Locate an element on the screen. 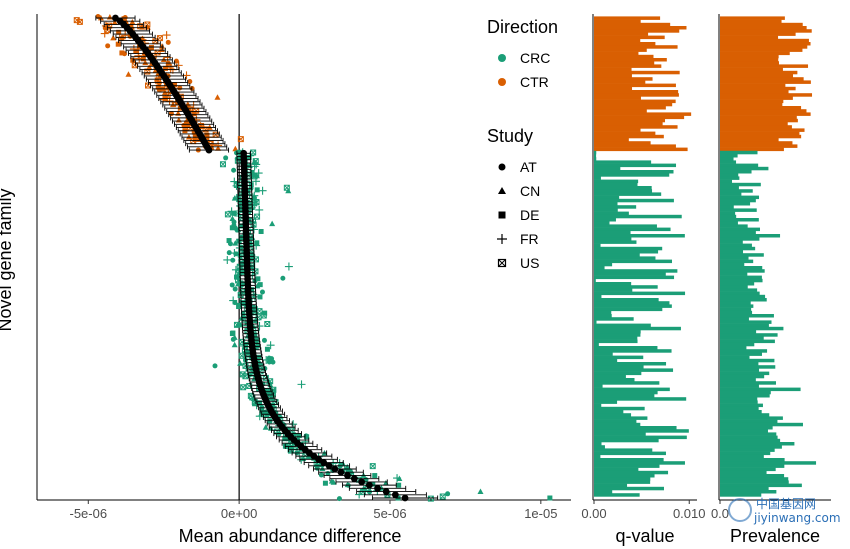  watermark-url: jiyinwang.com is located at coordinates (797, 518).